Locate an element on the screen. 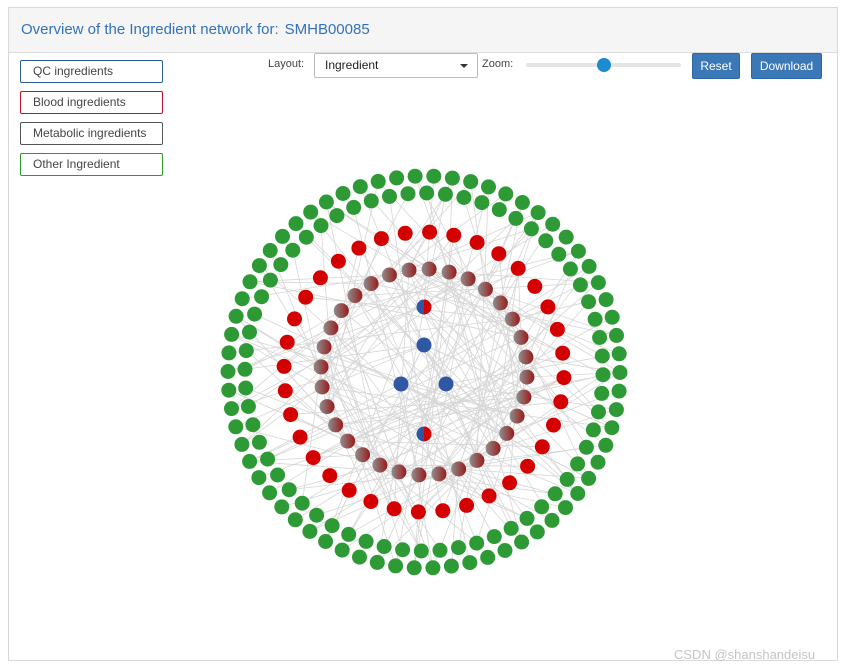  qc-node is located at coordinates (401, 384).